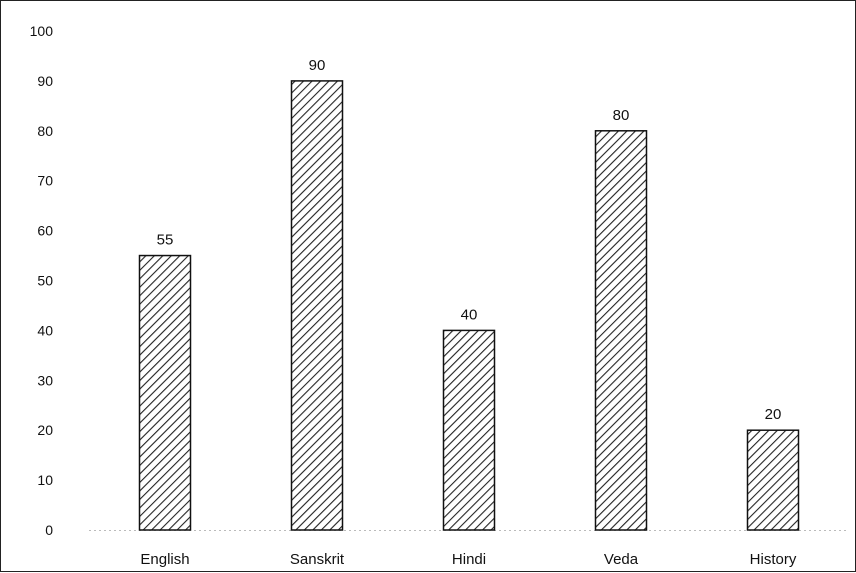 Image resolution: width=856 pixels, height=573 pixels. I want to click on y-tick-label: 80, so click(45, 131).